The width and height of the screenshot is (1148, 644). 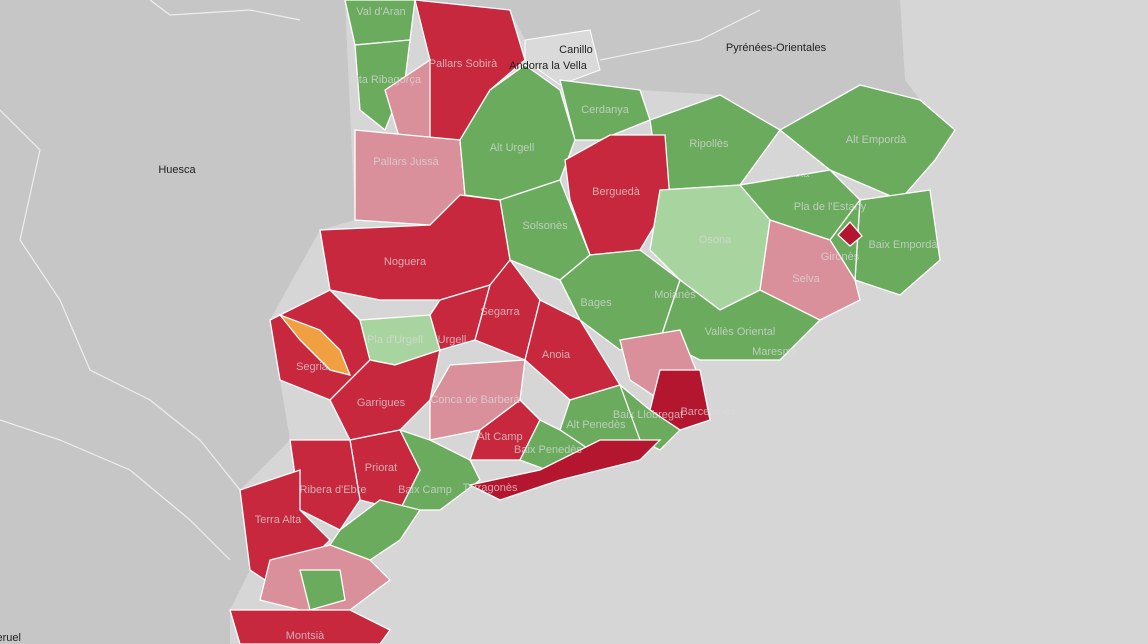 I want to click on region-label: Conca de Barberà, so click(x=475, y=400).